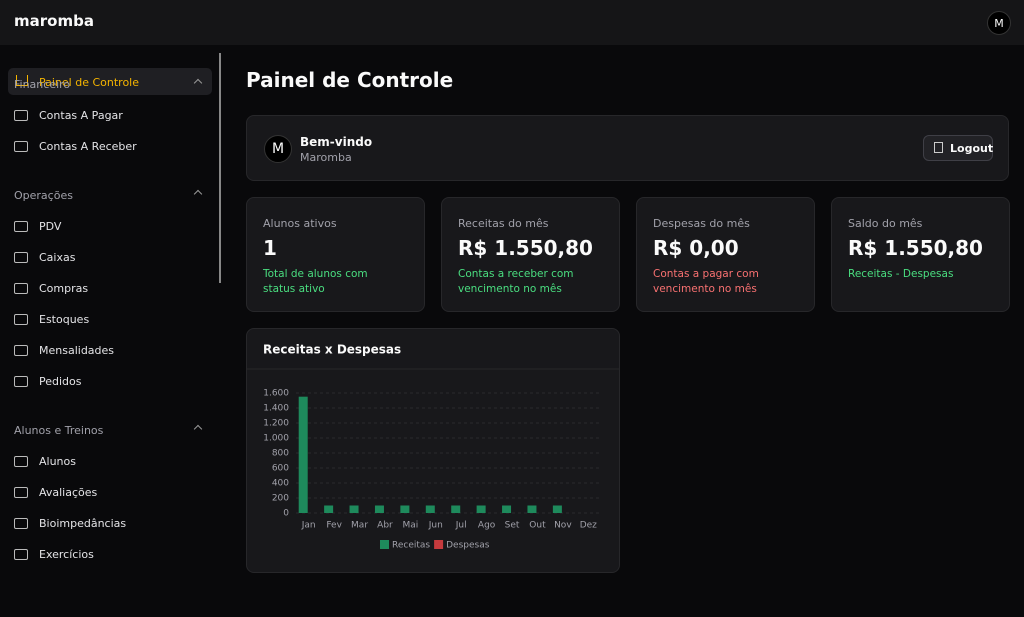  I want to click on legend-label: Despesas, so click(468, 546).